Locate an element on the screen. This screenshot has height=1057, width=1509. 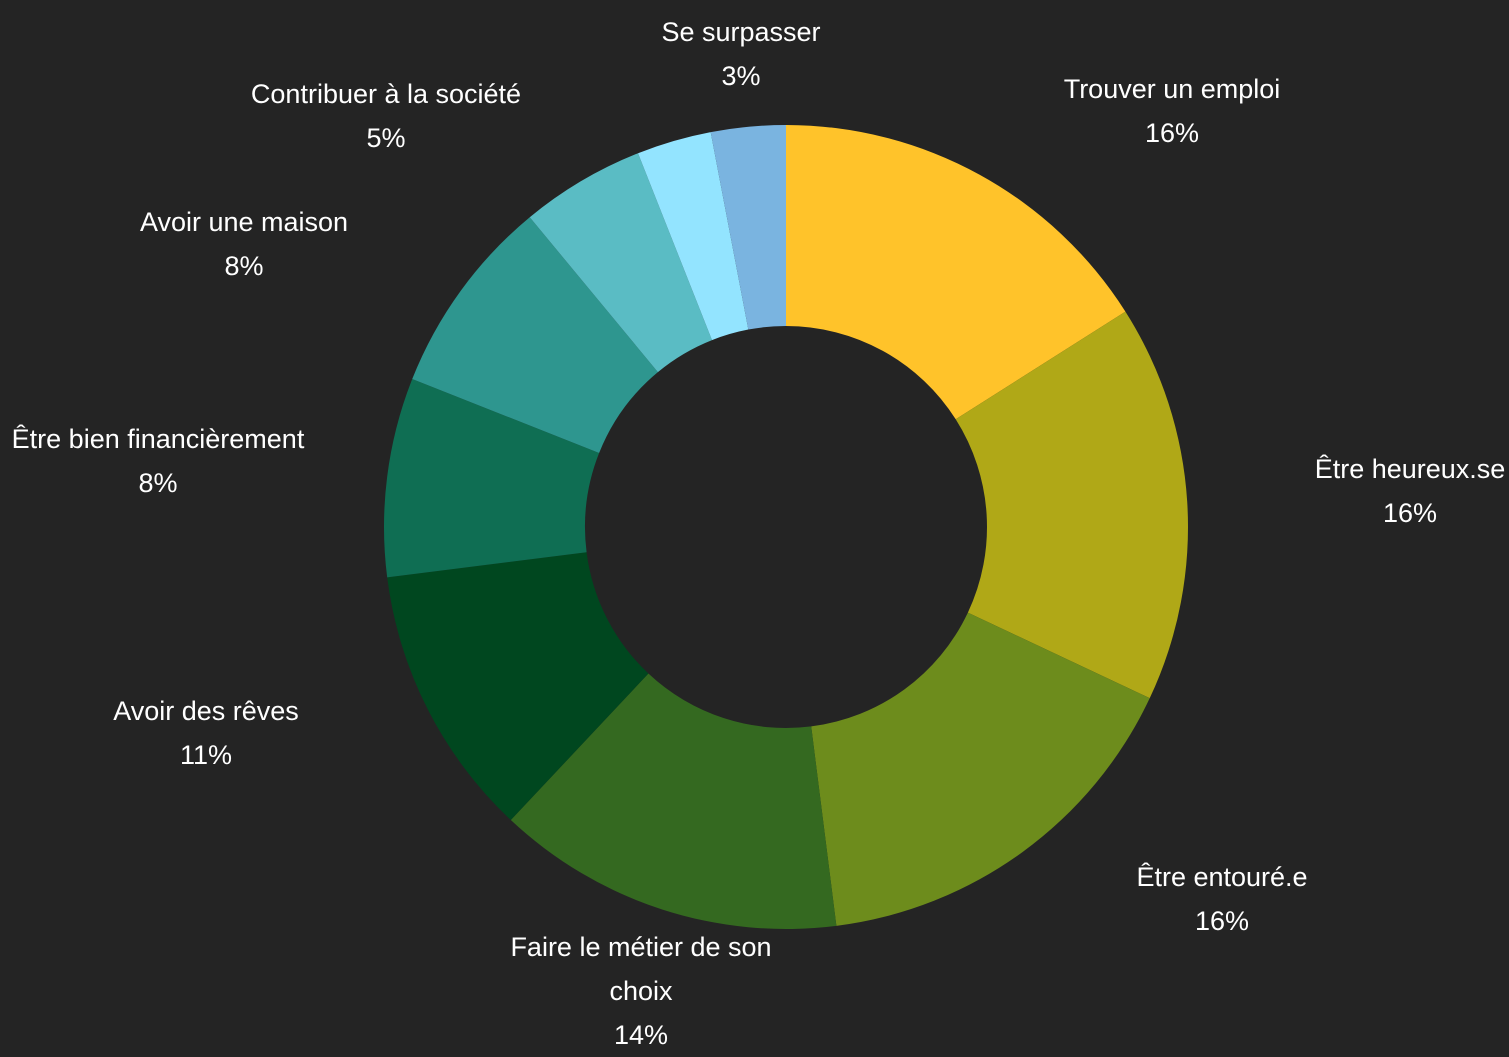
slice-se-surpasser is located at coordinates (693, 236).